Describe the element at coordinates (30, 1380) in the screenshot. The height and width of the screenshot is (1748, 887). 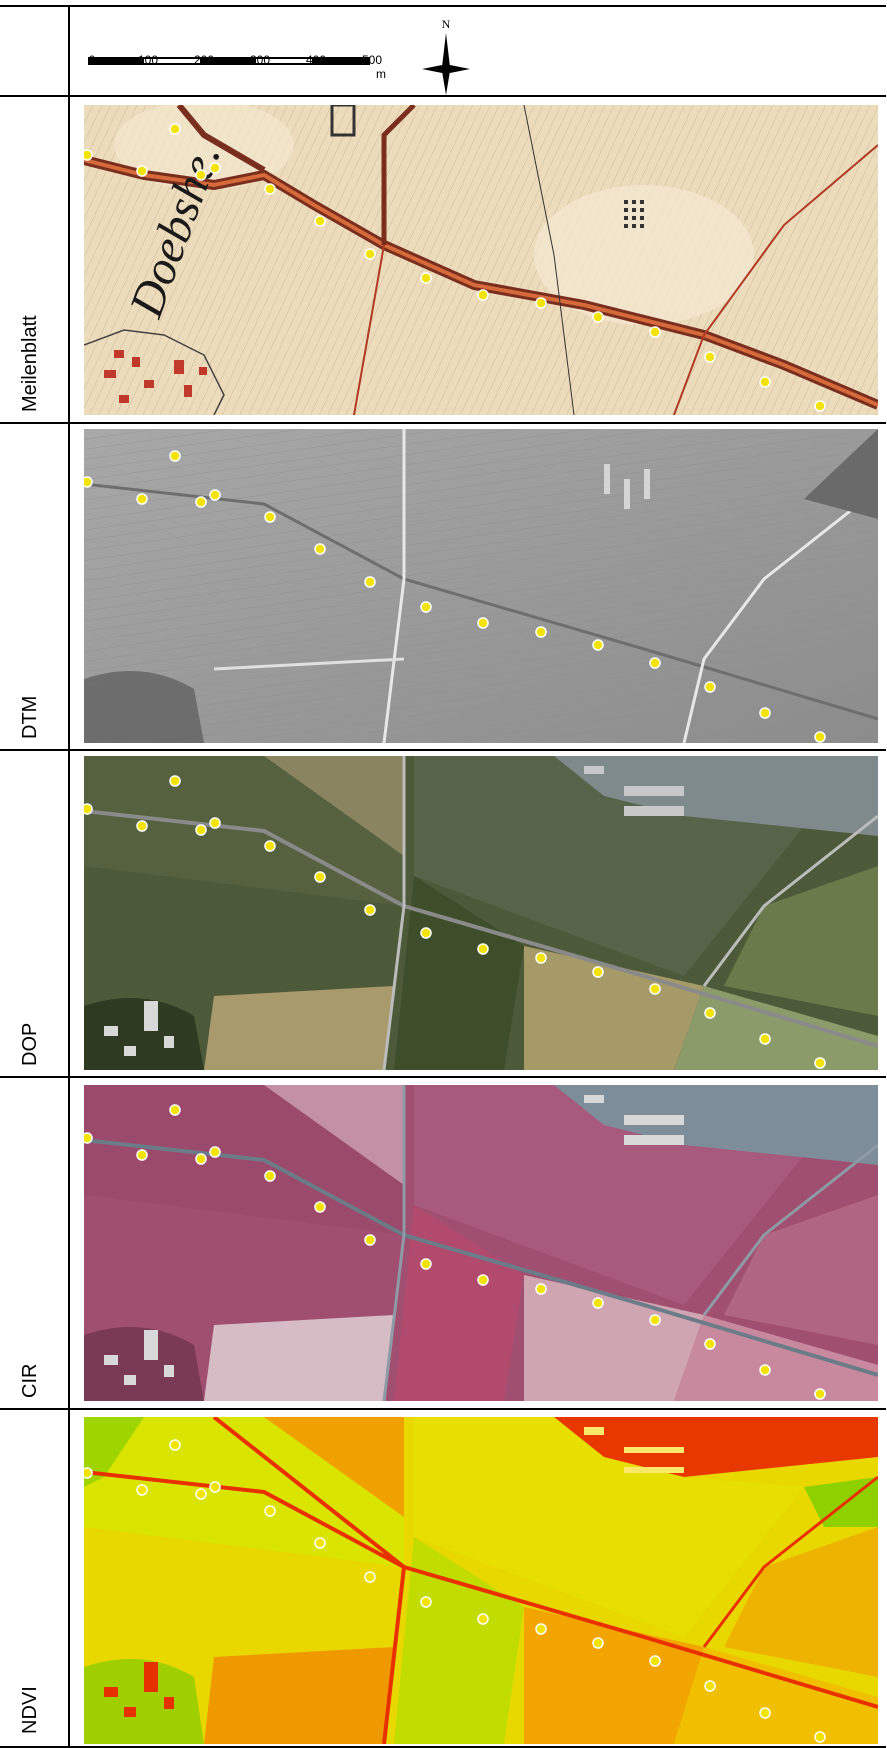
I see `row-label: CIR` at that location.